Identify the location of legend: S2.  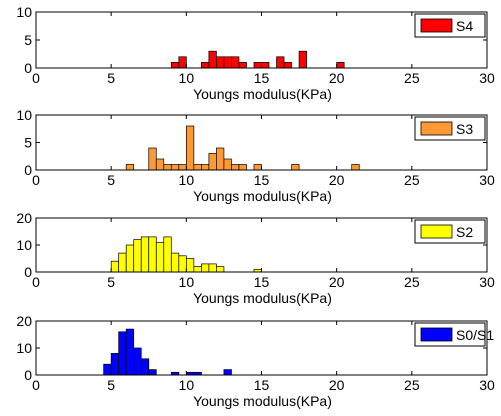
(450, 231).